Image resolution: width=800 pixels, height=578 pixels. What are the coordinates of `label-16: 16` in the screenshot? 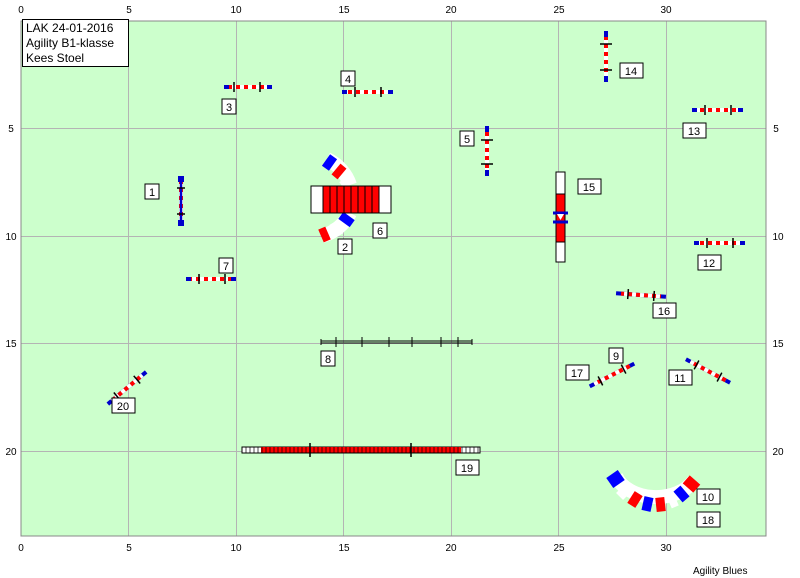 It's located at (664, 310).